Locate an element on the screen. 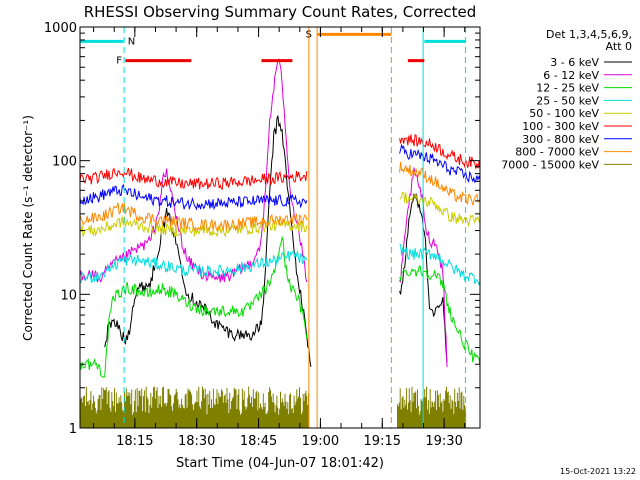 This screenshot has height=480, width=640. x-tick-label-2: 18:45 is located at coordinates (258, 441).